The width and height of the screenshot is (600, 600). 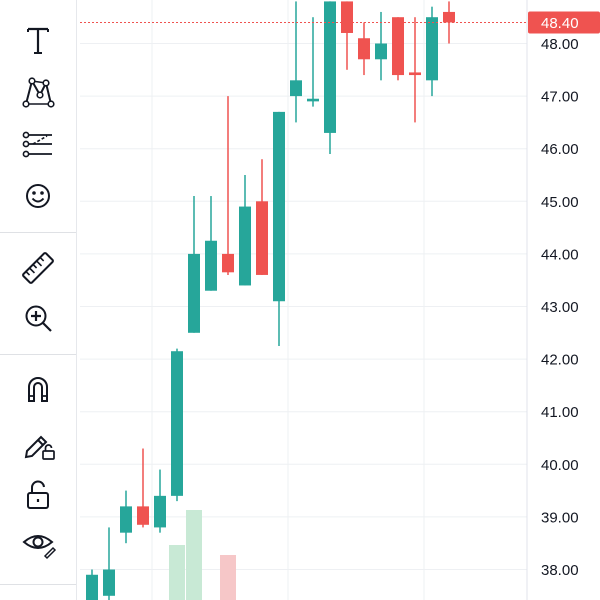 I want to click on price-tick-label: 46.00, so click(x=560, y=149).